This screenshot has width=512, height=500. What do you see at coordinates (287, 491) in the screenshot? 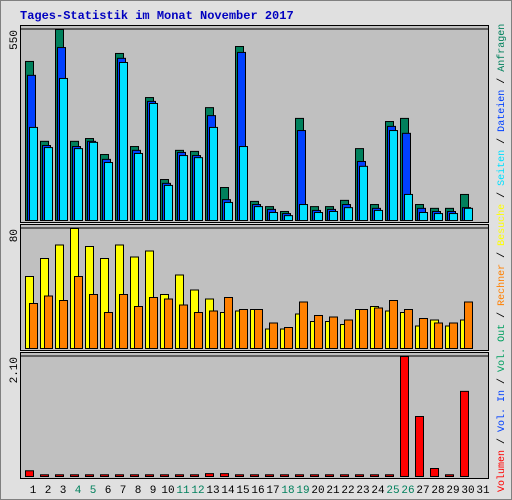
I see `x-tick-label: 18` at bounding box center [287, 491].